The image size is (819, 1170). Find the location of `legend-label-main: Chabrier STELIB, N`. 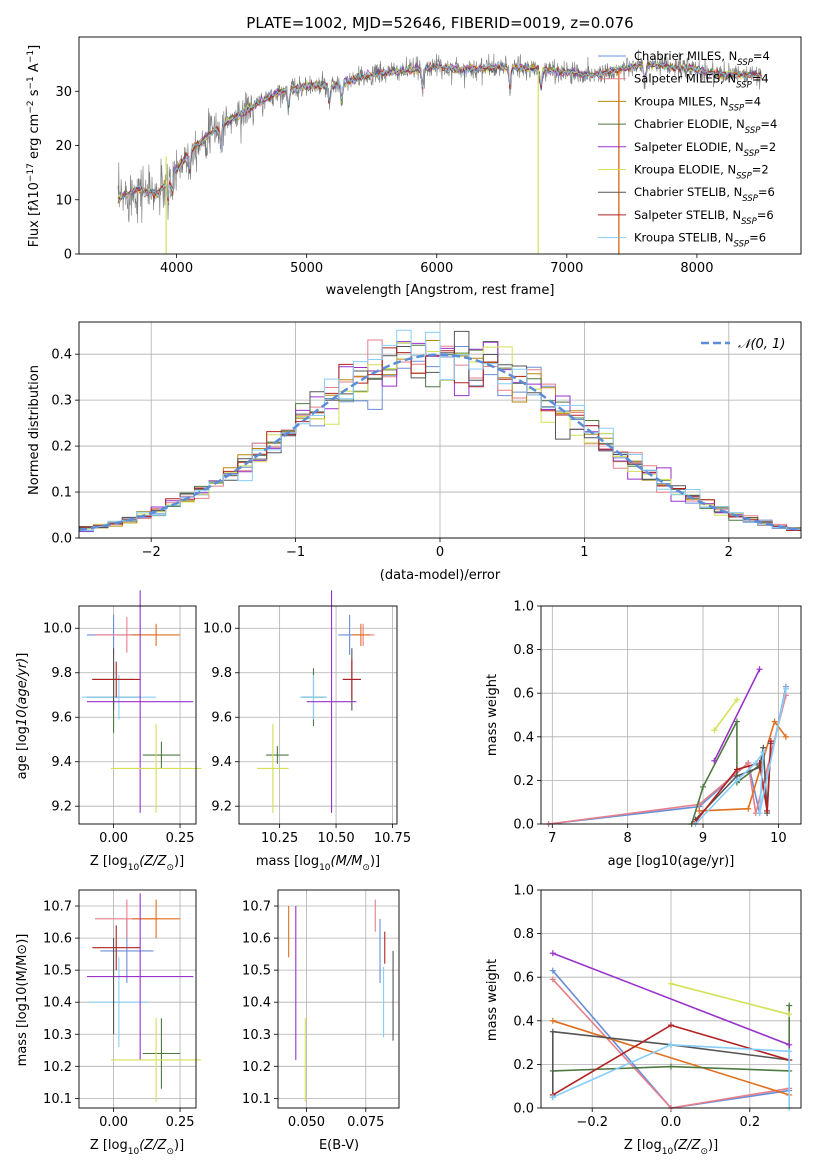

legend-label-main: Chabrier STELIB, N is located at coordinates (688, 192).